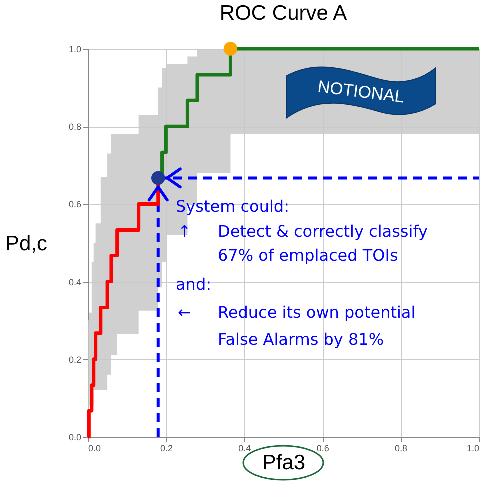 This screenshot has width=483, height=482. I want to click on x-tick-label: 1.0, so click(473, 449).